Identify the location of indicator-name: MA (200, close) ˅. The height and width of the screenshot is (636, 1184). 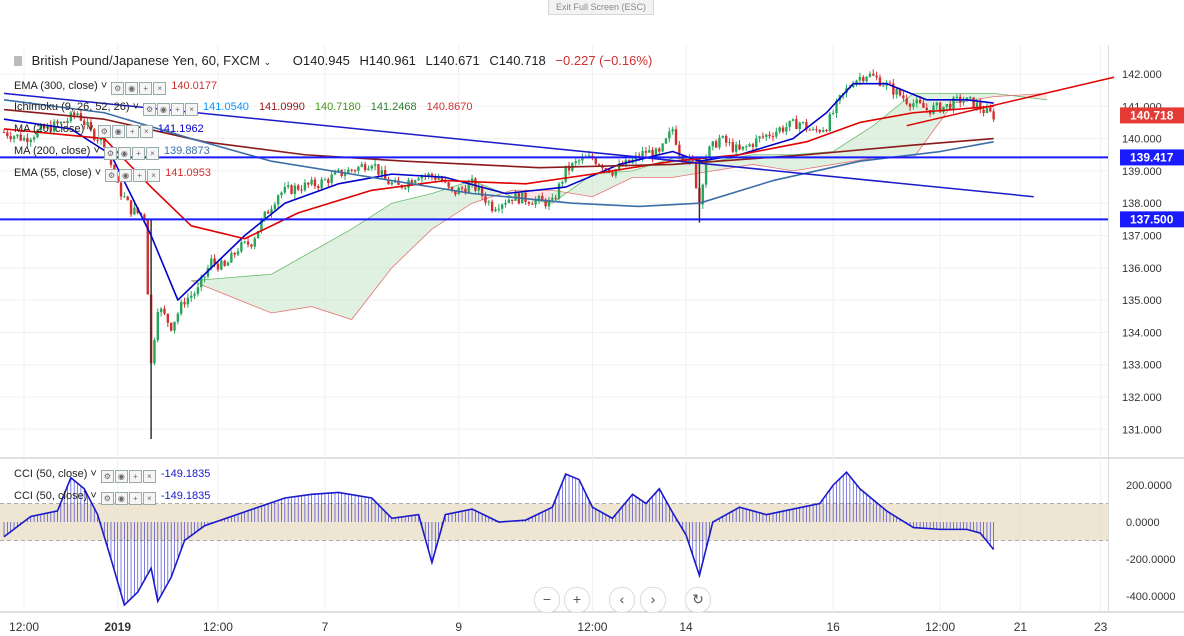
(57, 151).